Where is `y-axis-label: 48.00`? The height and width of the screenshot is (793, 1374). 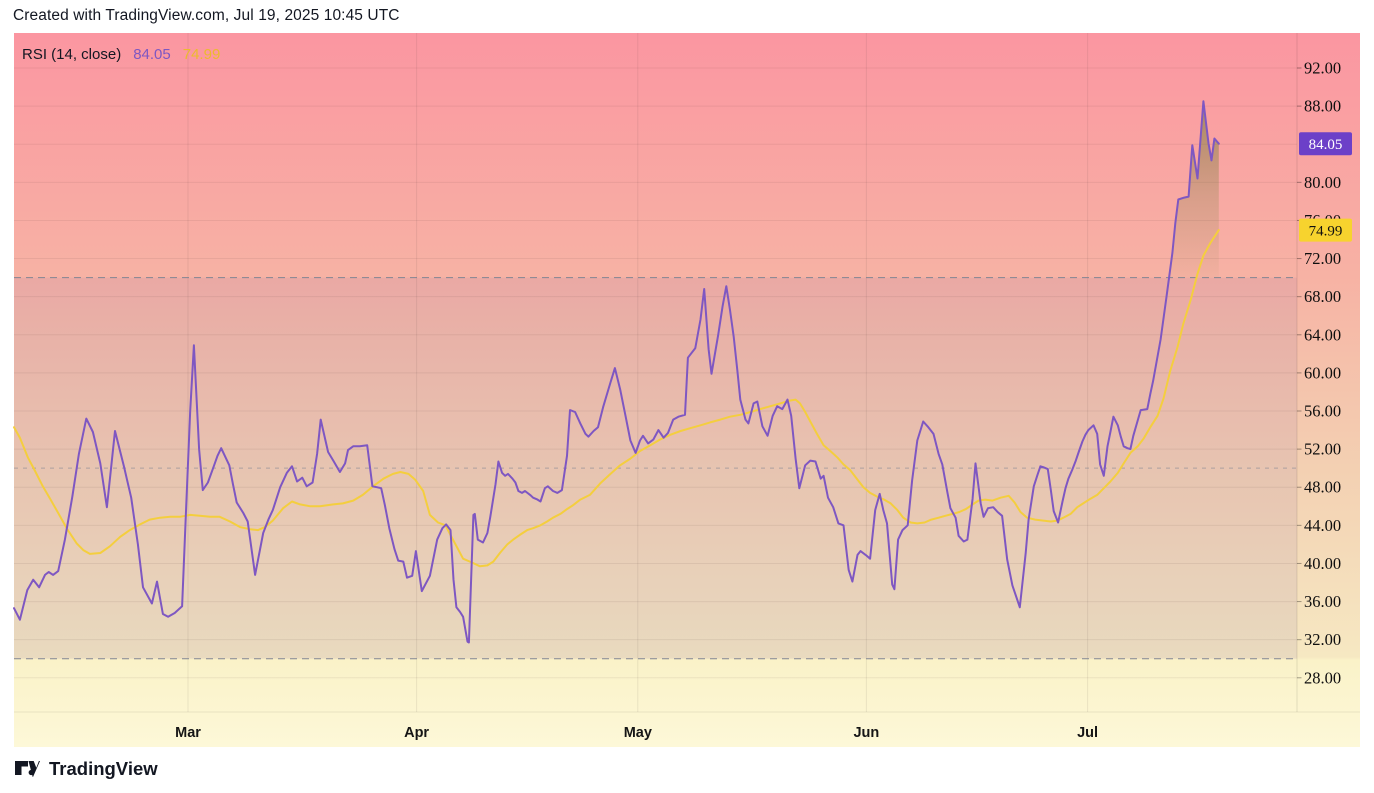
y-axis-label: 48.00 is located at coordinates (1322, 487).